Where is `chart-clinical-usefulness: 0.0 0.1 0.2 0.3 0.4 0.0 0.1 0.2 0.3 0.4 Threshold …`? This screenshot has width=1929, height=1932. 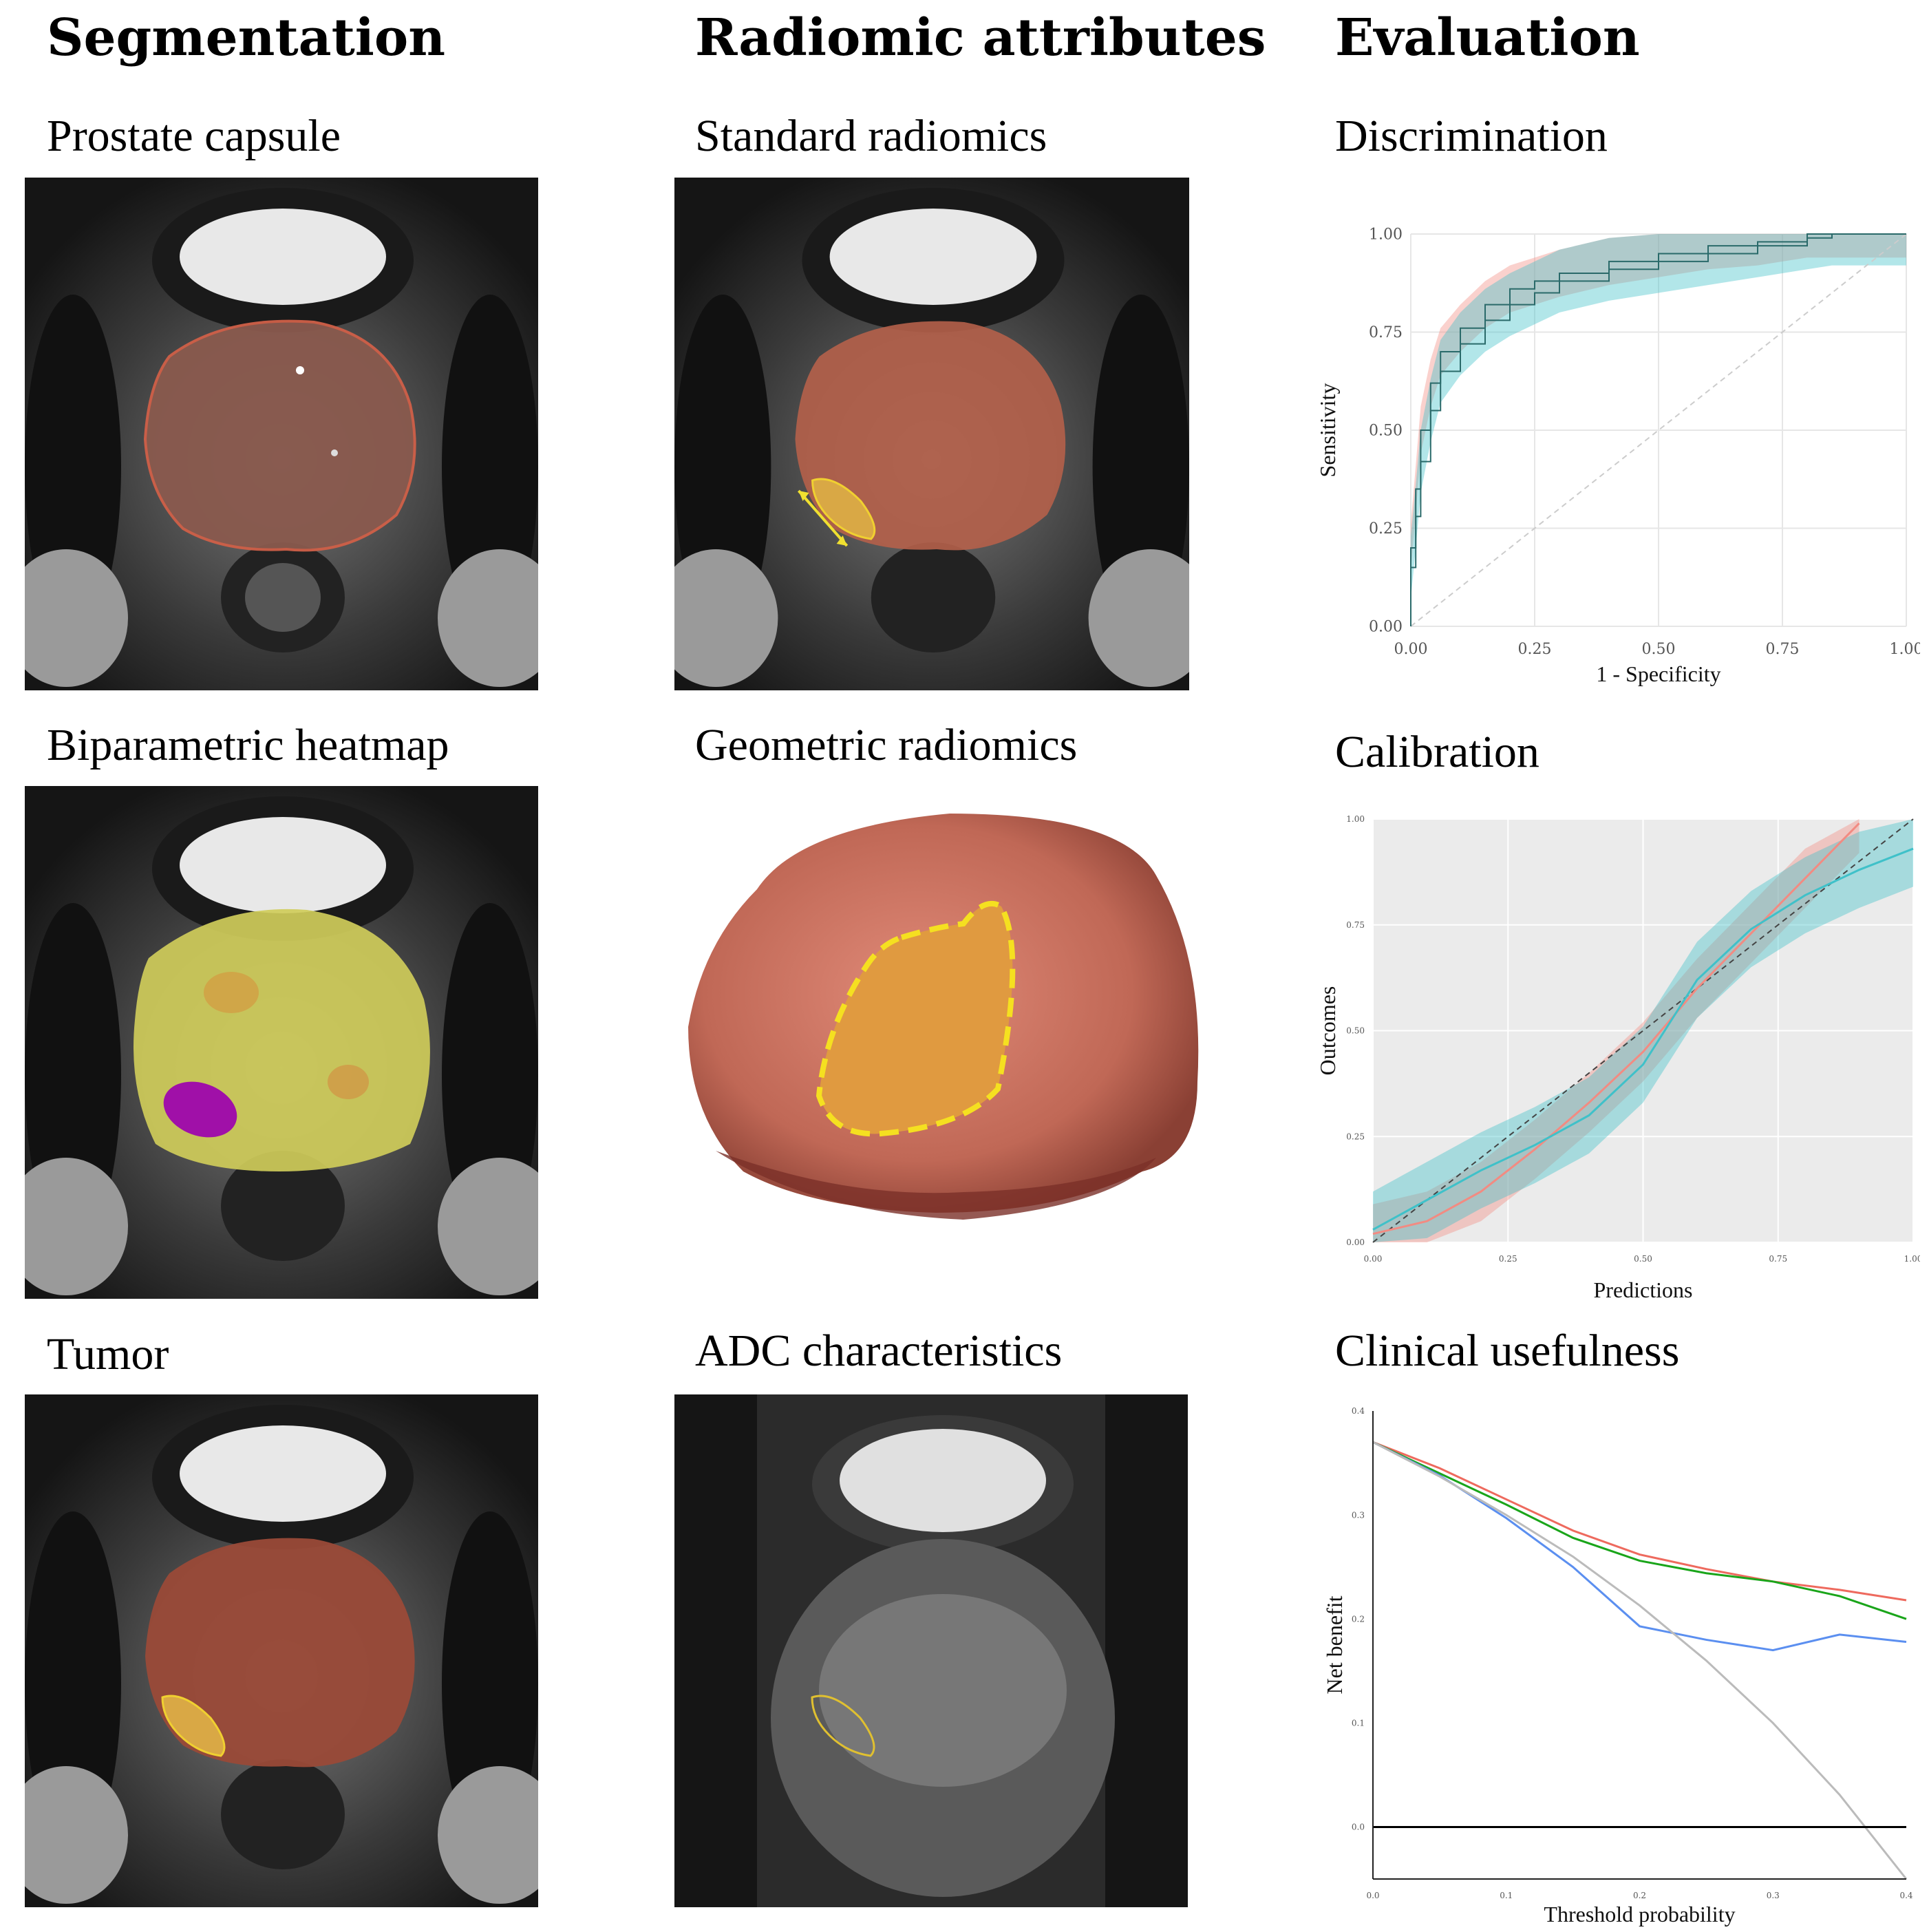 chart-clinical-usefulness: 0.0 0.1 0.2 0.3 0.4 0.0 0.1 0.2 0.3 0.4 Threshold … is located at coordinates (1610, 1662).